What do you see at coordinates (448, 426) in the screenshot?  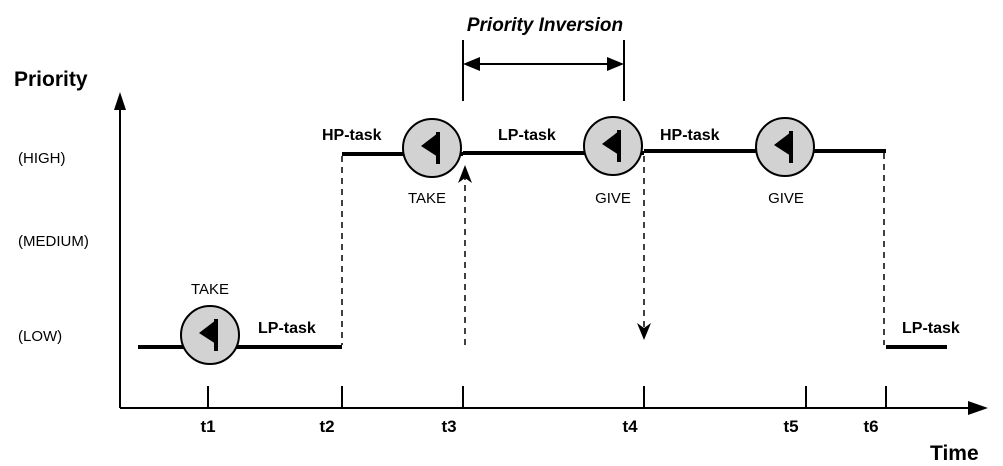 I see `tick-t3-label: t3` at bounding box center [448, 426].